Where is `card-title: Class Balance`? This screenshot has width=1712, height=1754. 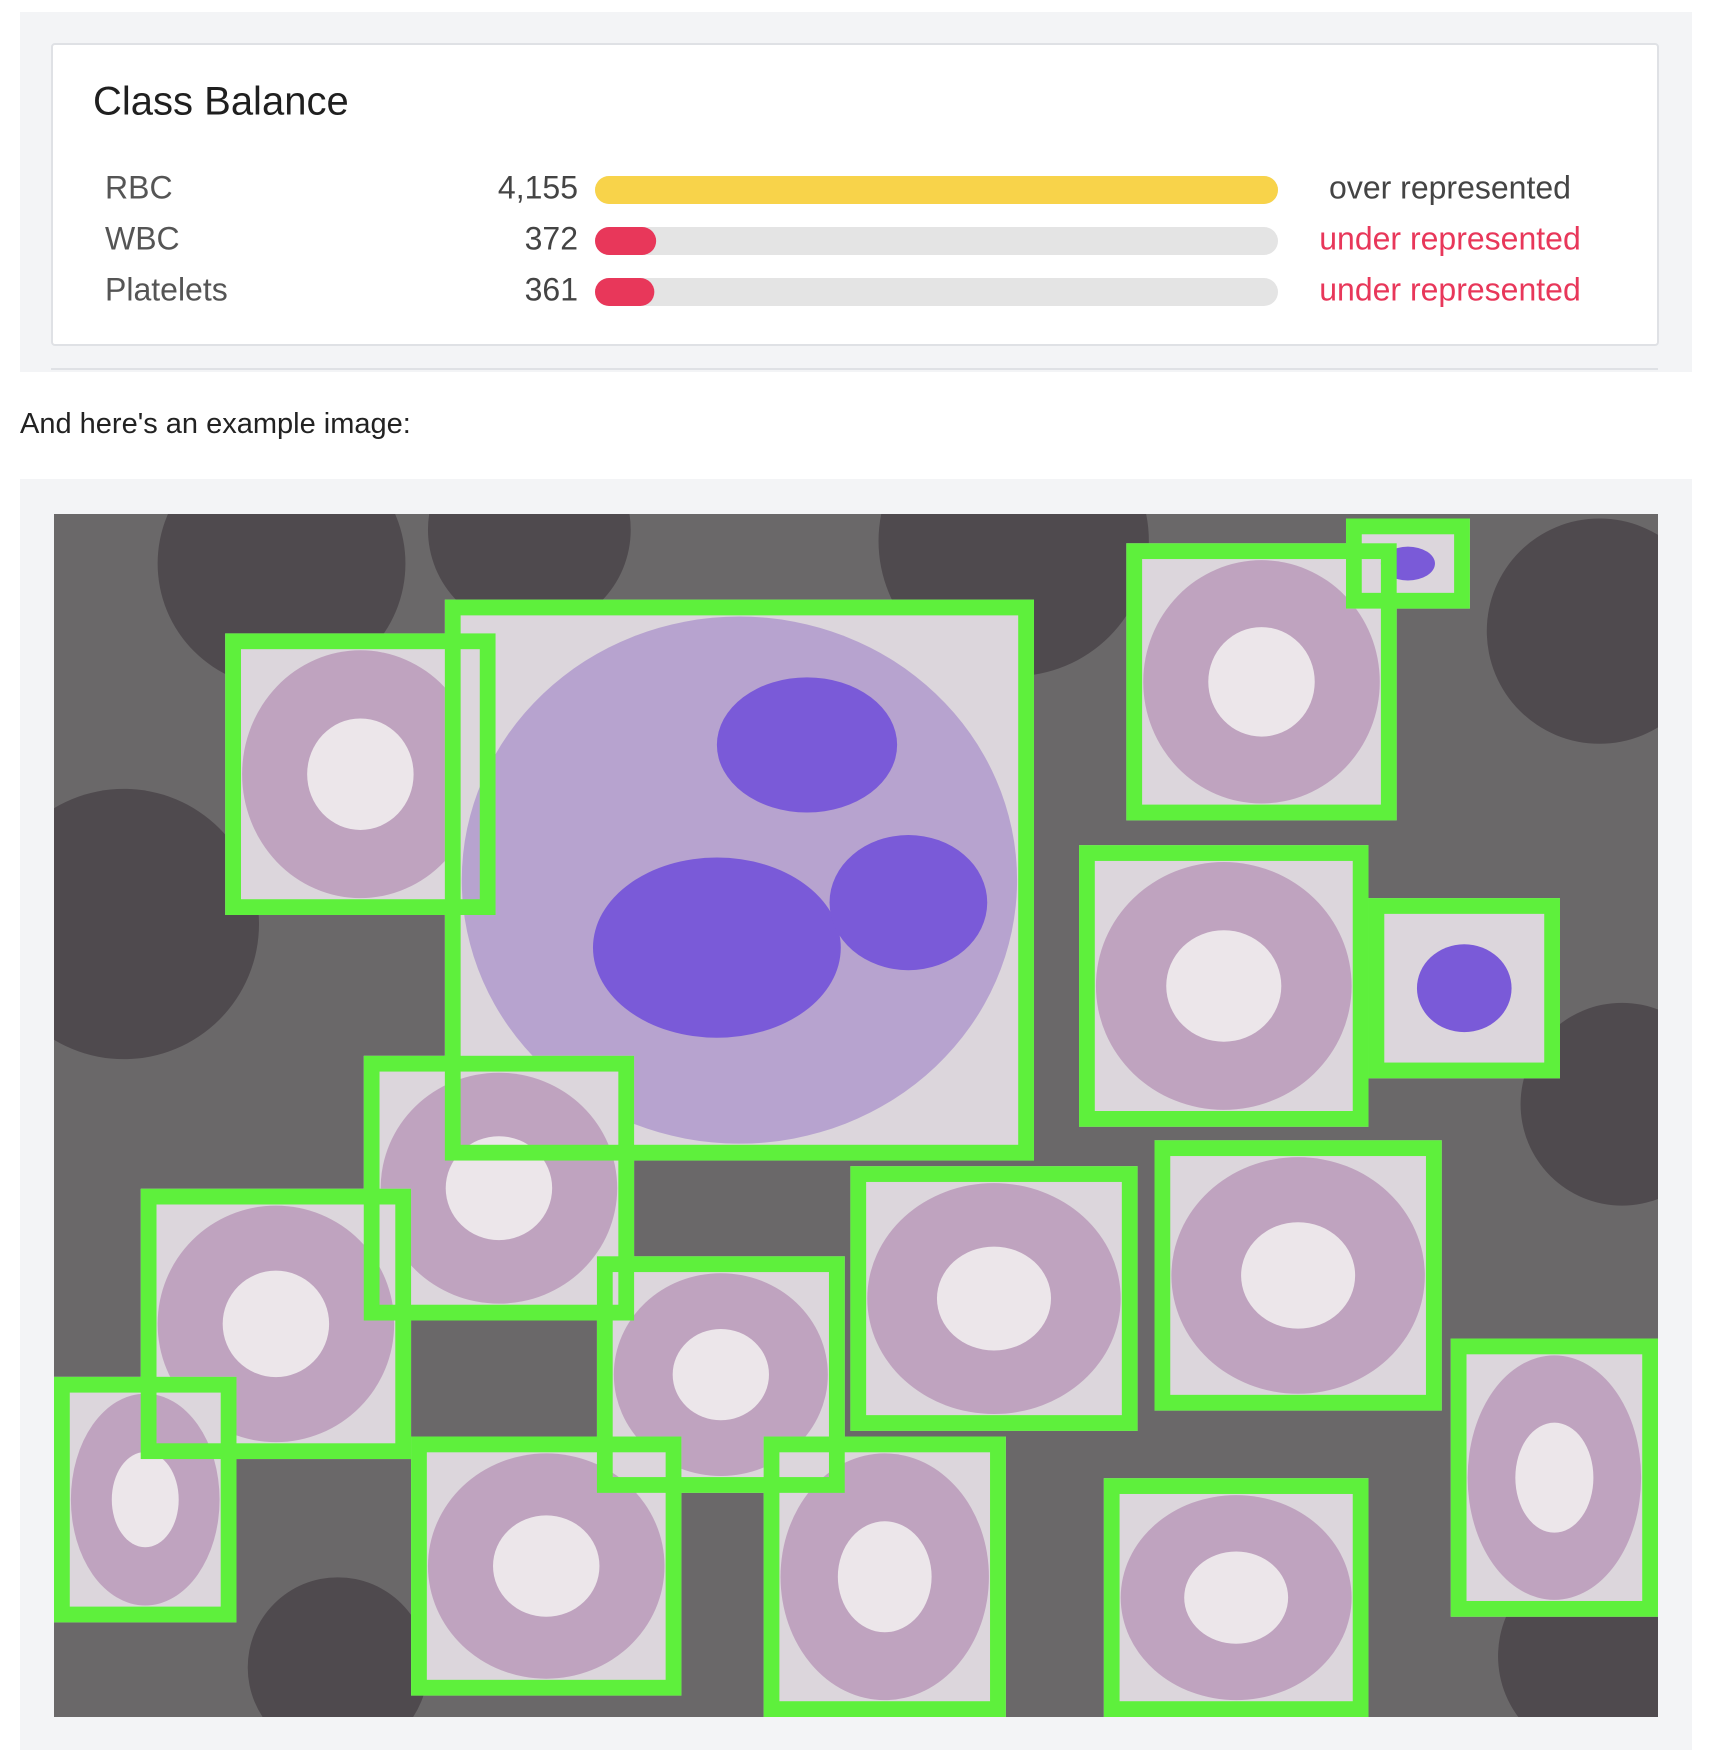 card-title: Class Balance is located at coordinates (221, 102).